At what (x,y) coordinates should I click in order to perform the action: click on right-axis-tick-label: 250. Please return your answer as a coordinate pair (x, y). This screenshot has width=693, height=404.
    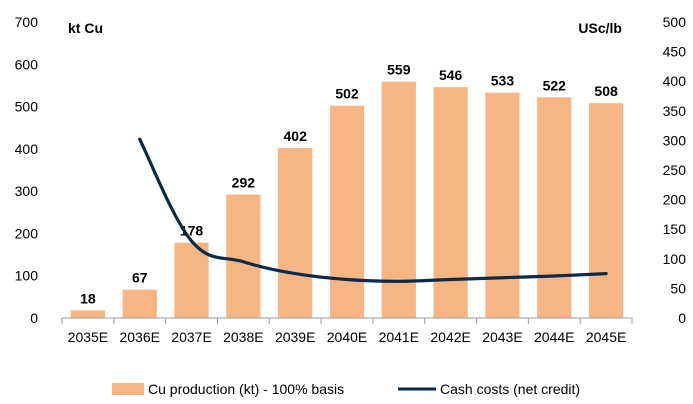
    Looking at the image, I should click on (675, 170).